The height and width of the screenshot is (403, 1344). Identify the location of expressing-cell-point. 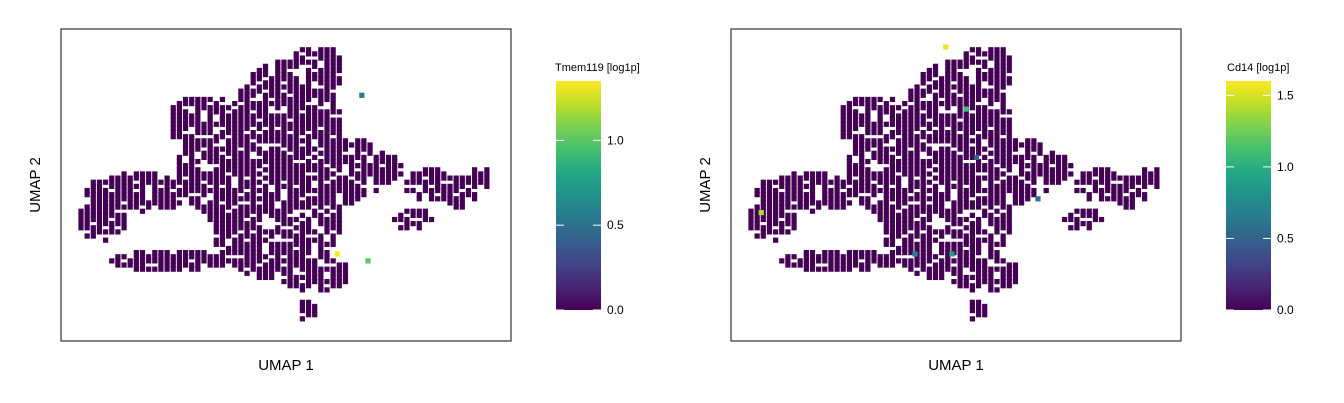
(337, 254).